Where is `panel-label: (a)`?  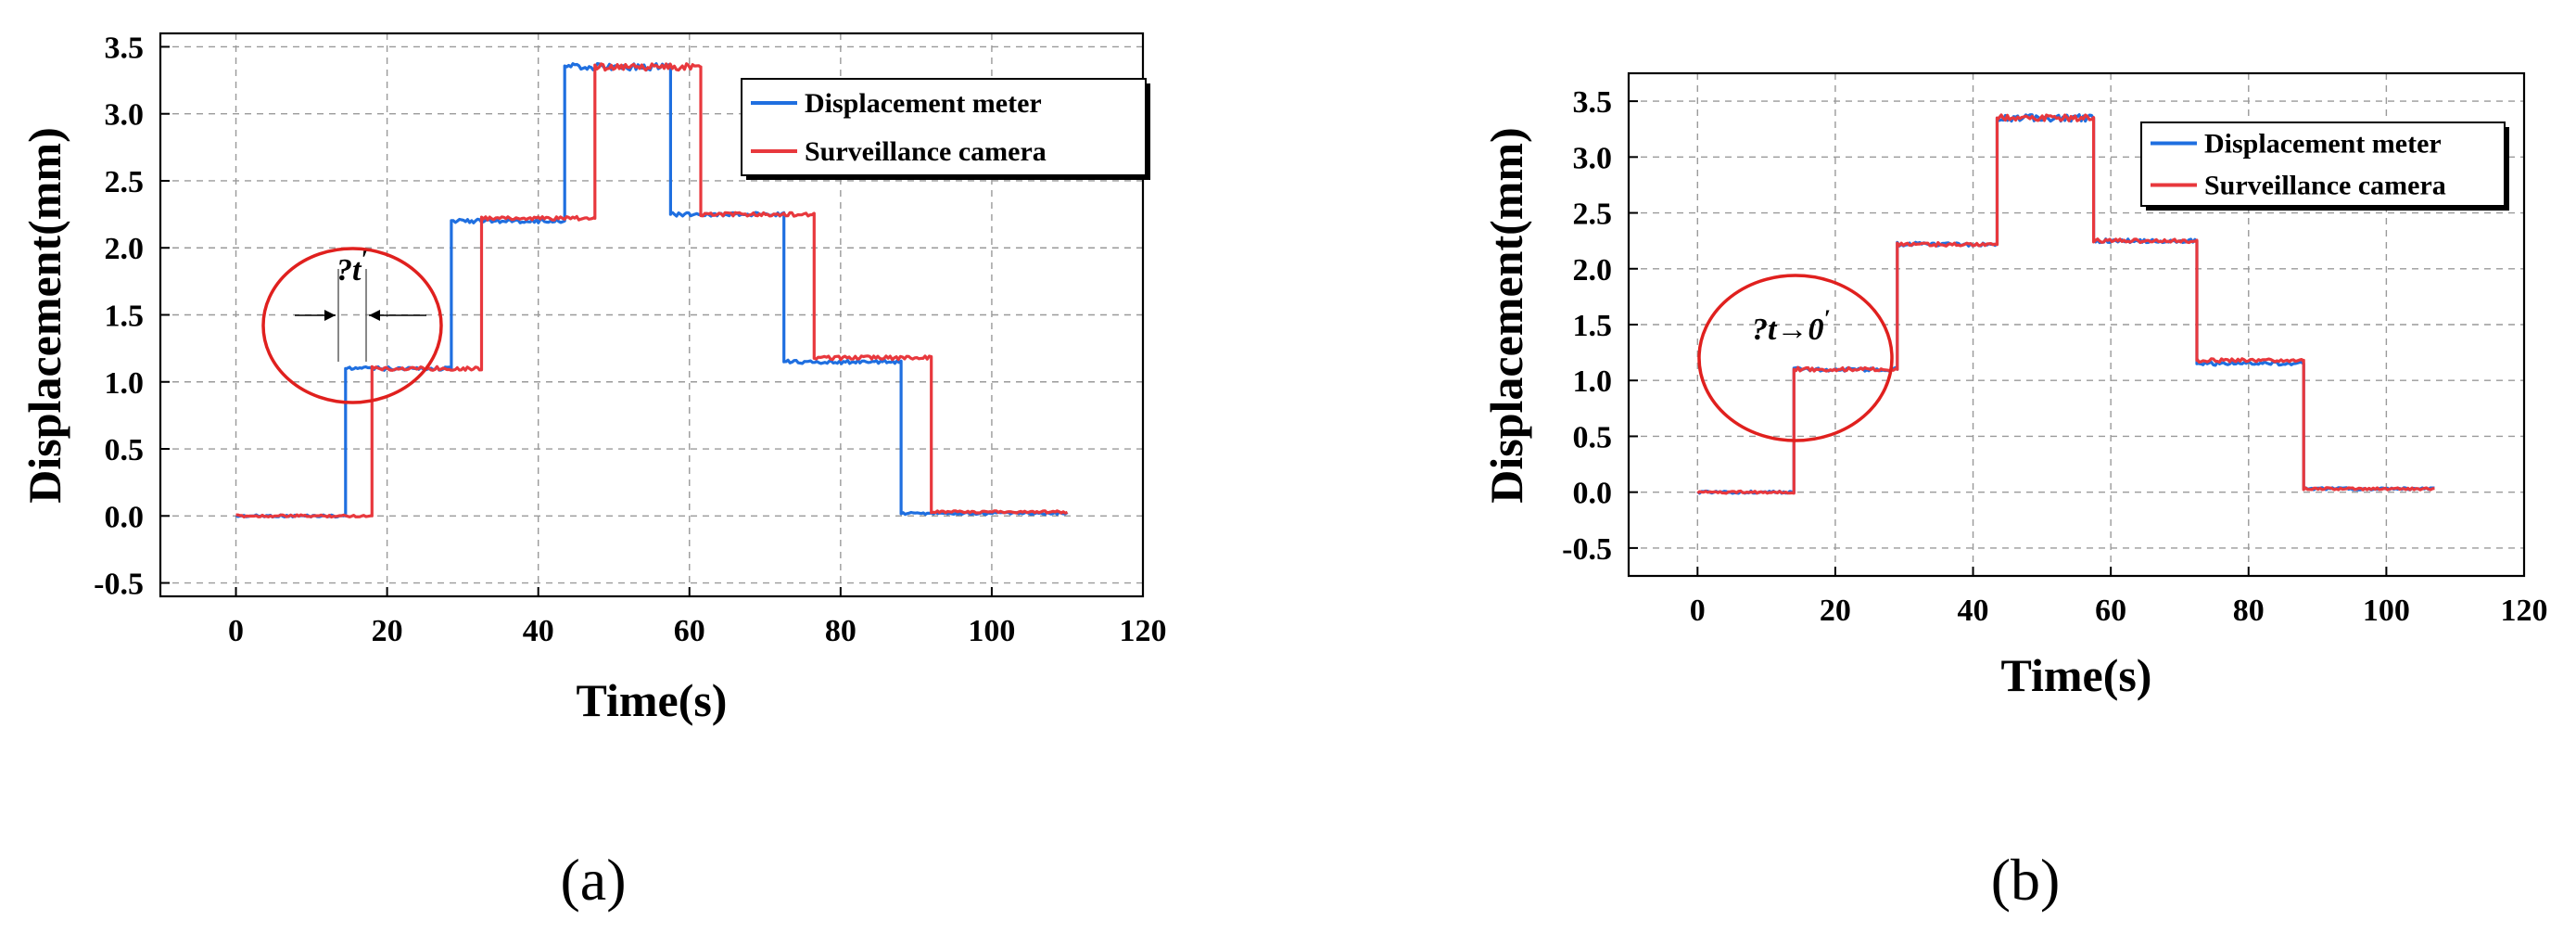
panel-label: (a) is located at coordinates (593, 880).